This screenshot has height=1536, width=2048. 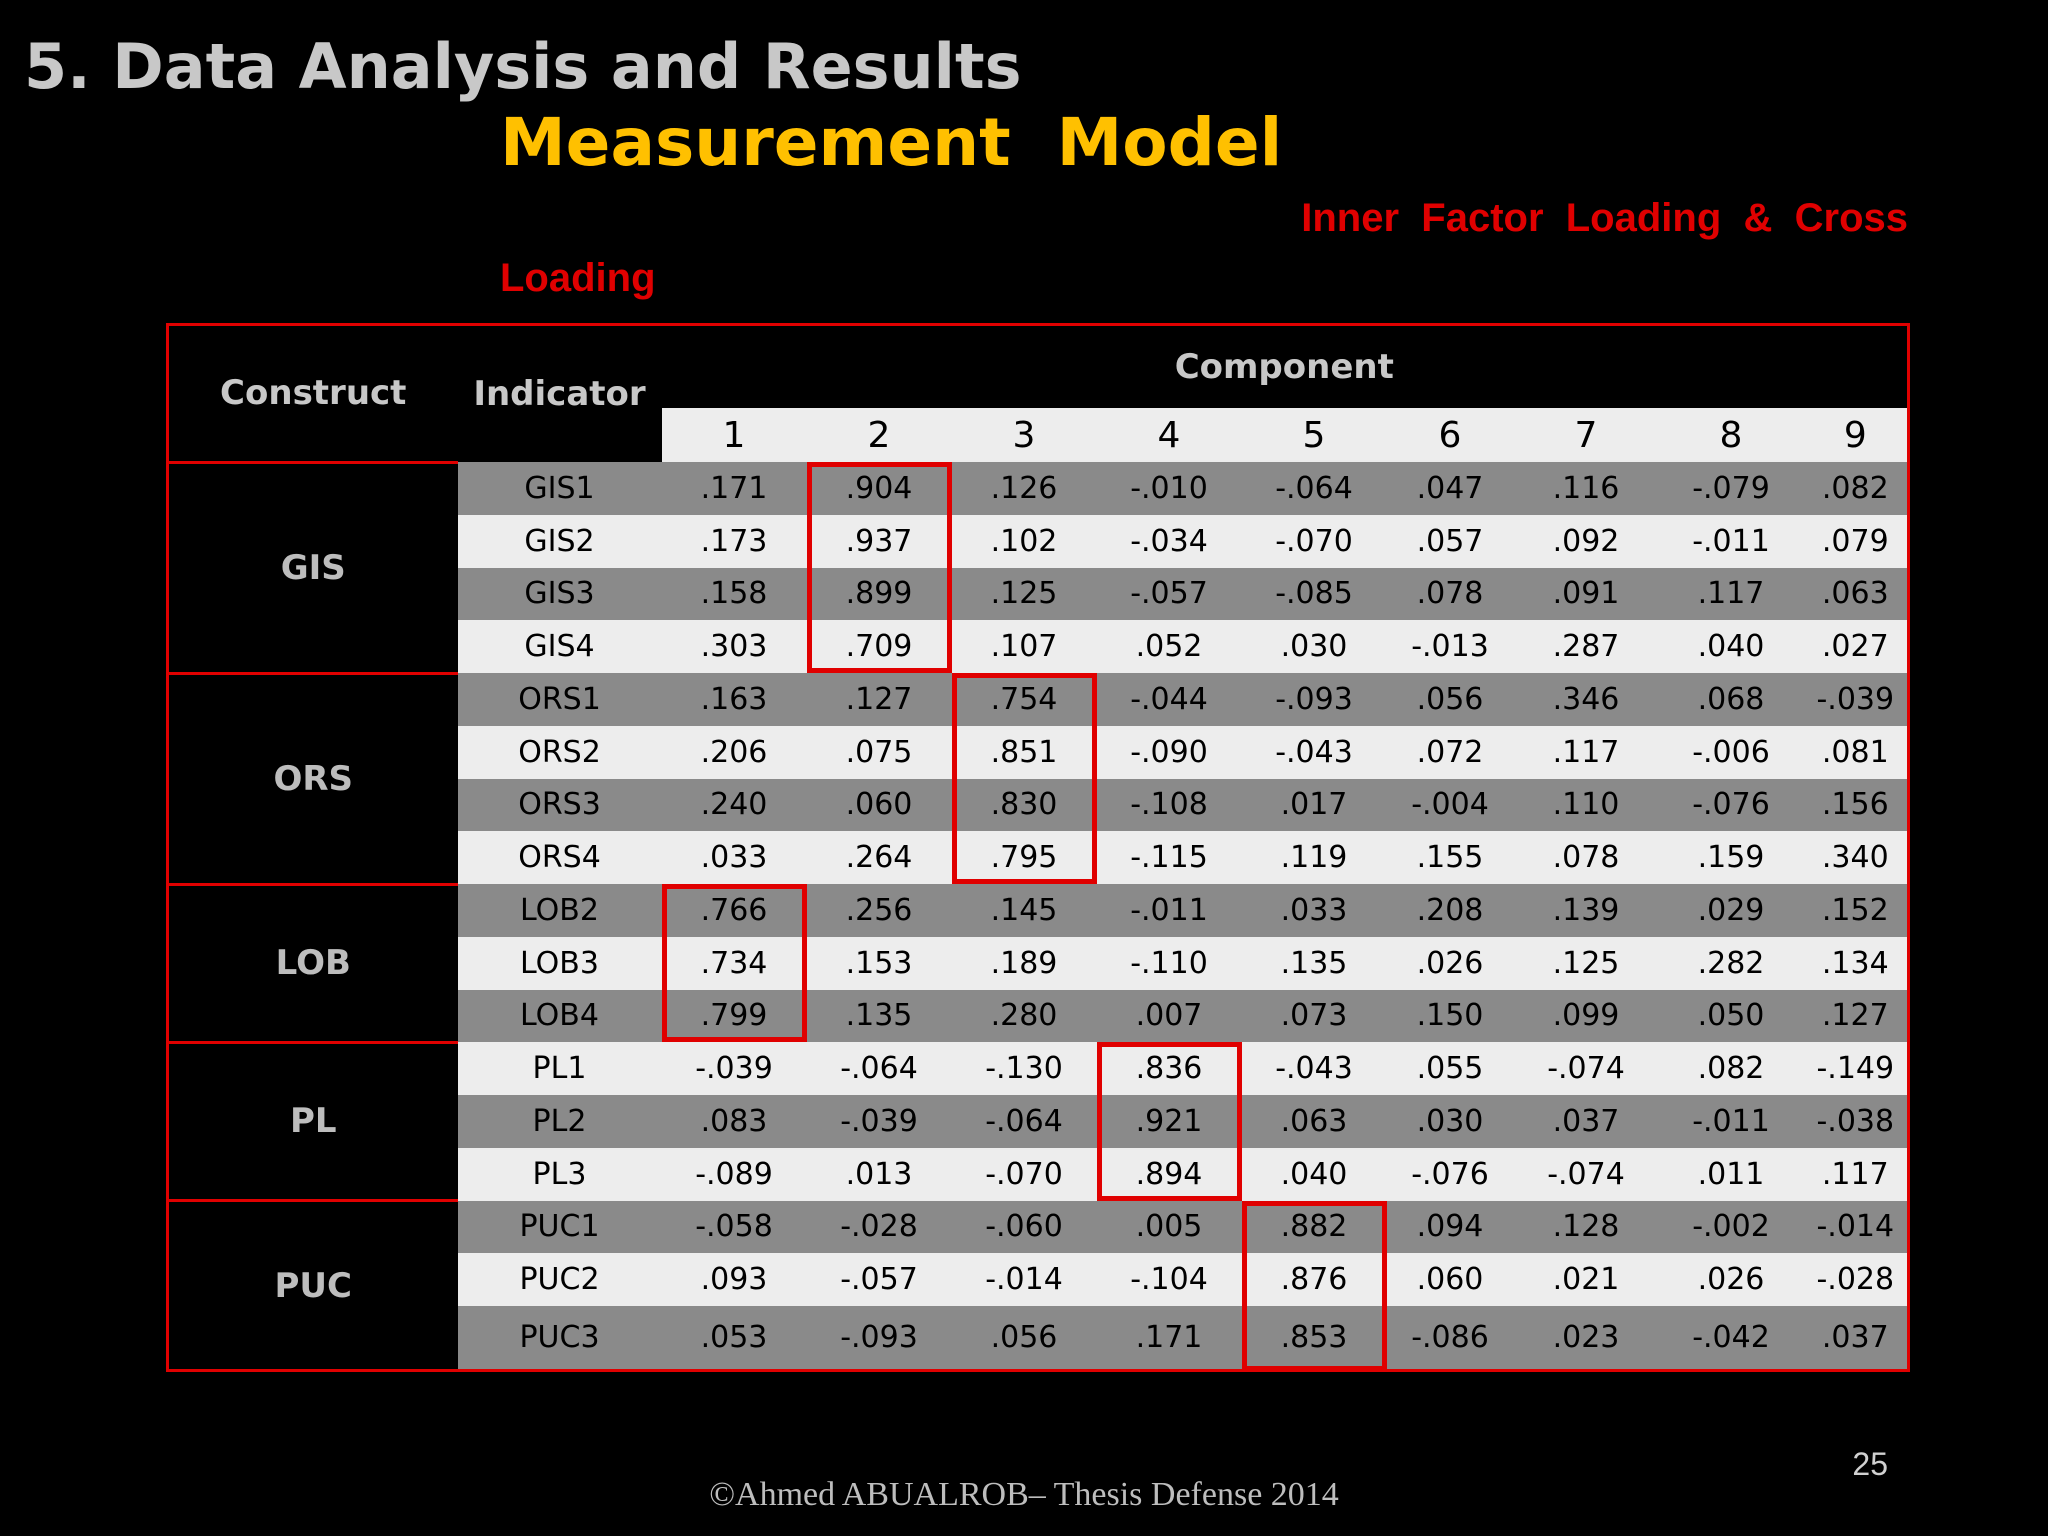 I want to click on indicator-cell: LOB2, so click(x=559, y=910).